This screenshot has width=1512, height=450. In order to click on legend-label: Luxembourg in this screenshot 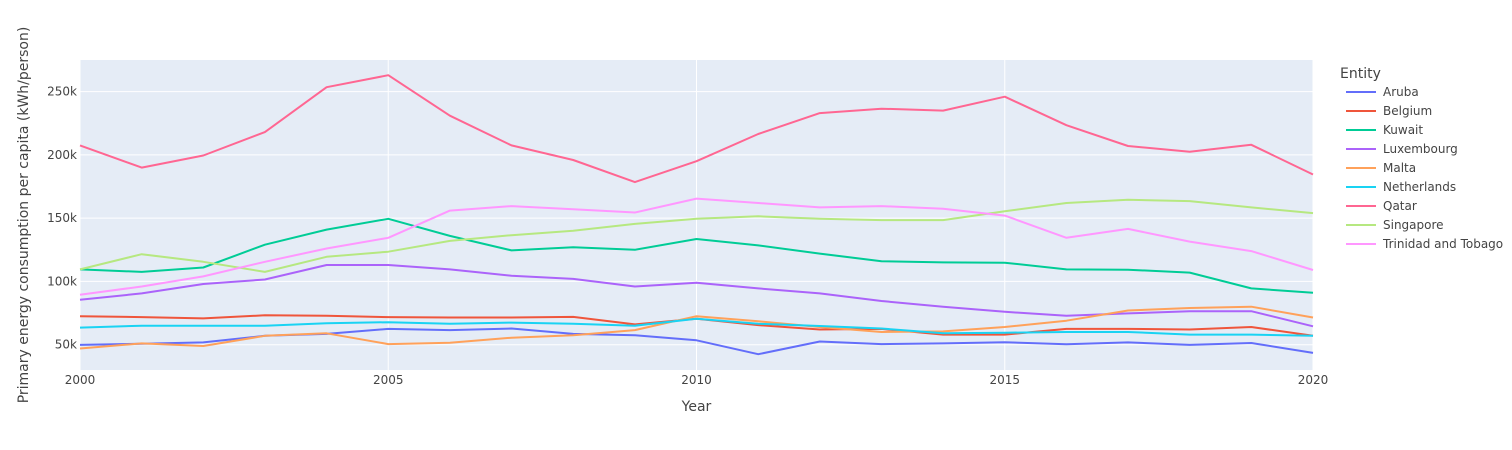, I will do `click(1420, 149)`.